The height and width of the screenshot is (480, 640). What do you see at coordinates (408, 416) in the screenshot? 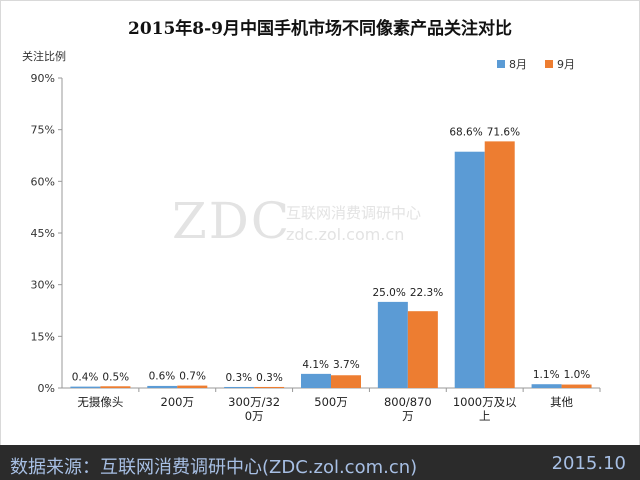
I see `x-category-label: 万` at bounding box center [408, 416].